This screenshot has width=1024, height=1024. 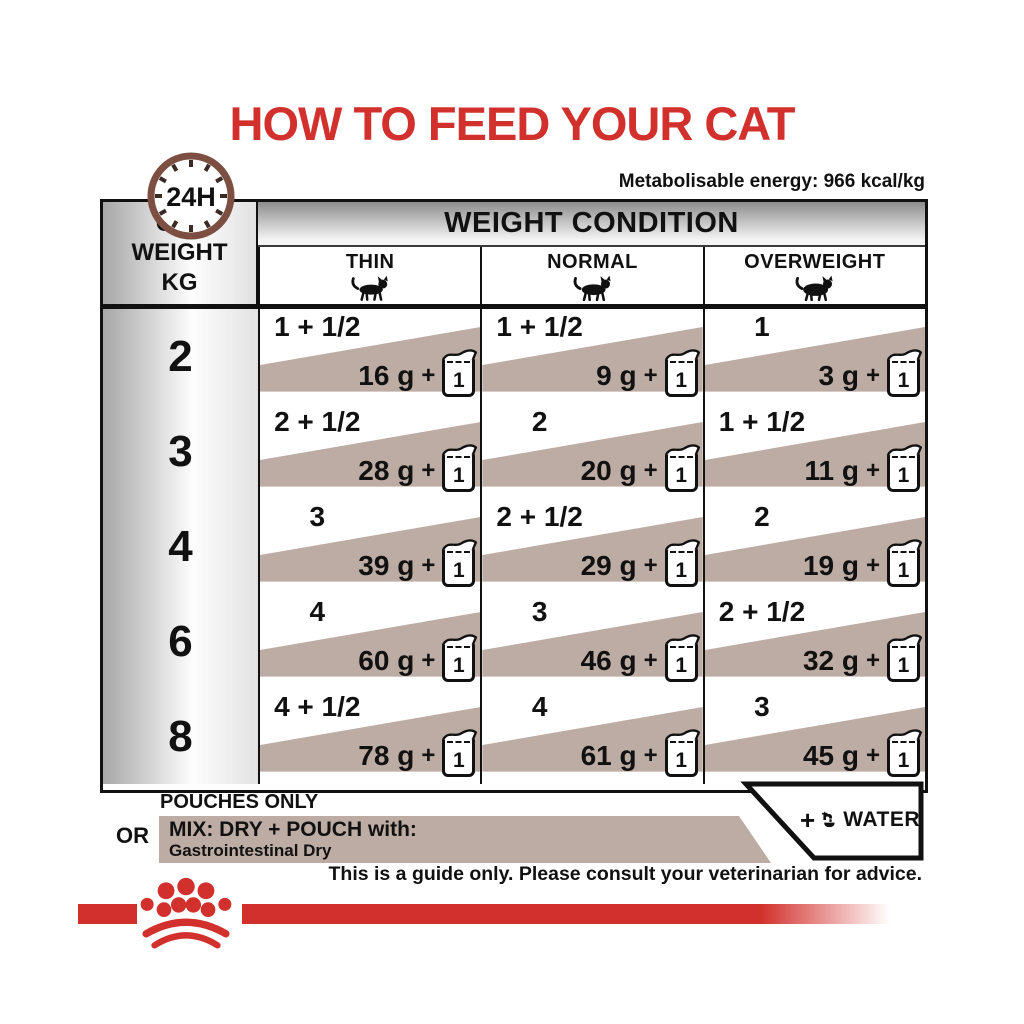 What do you see at coordinates (317, 706) in the screenshot?
I see `pouch-count: 4 + 1/2` at bounding box center [317, 706].